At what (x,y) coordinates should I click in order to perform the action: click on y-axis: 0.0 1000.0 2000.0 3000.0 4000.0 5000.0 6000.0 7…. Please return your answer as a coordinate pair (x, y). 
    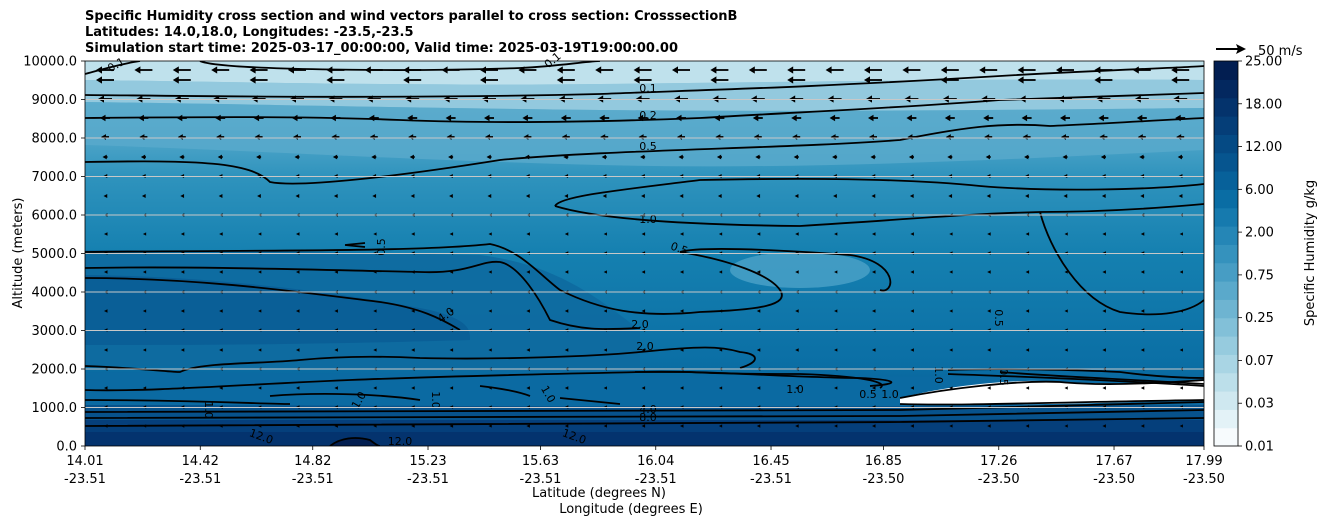
    Looking at the image, I should click on (54, 255).